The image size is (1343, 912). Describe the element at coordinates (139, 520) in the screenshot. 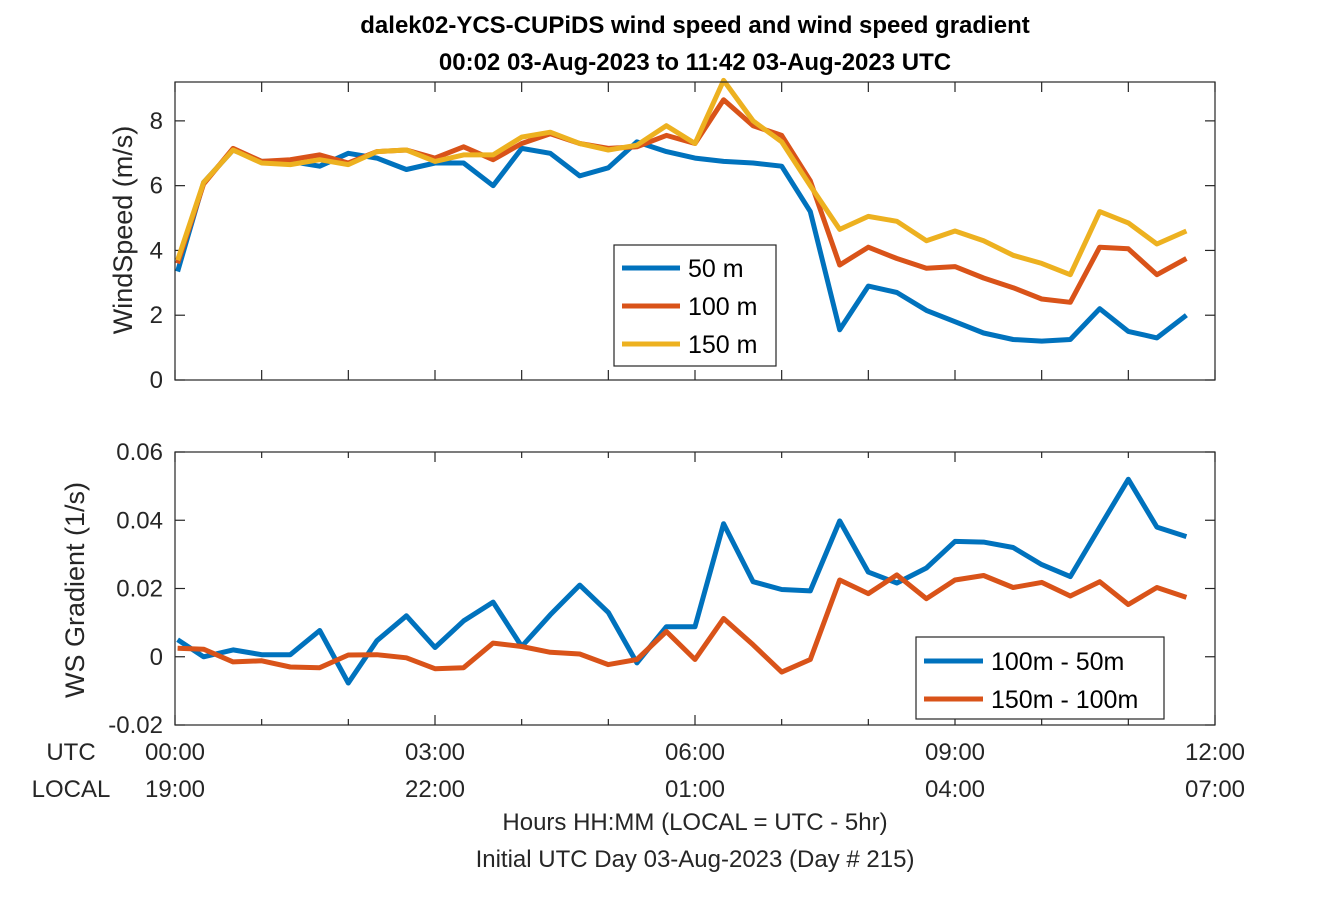

I see `y-tick-label: 0.04` at that location.